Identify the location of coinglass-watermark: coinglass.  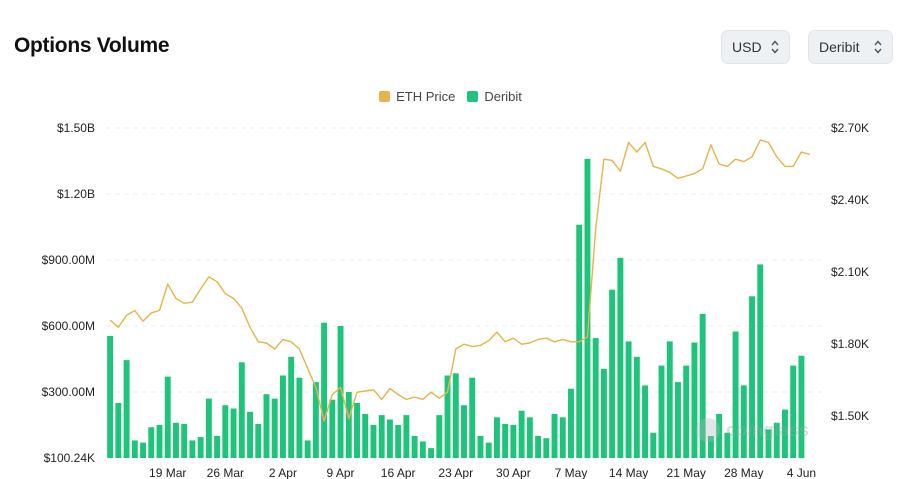
(752, 430).